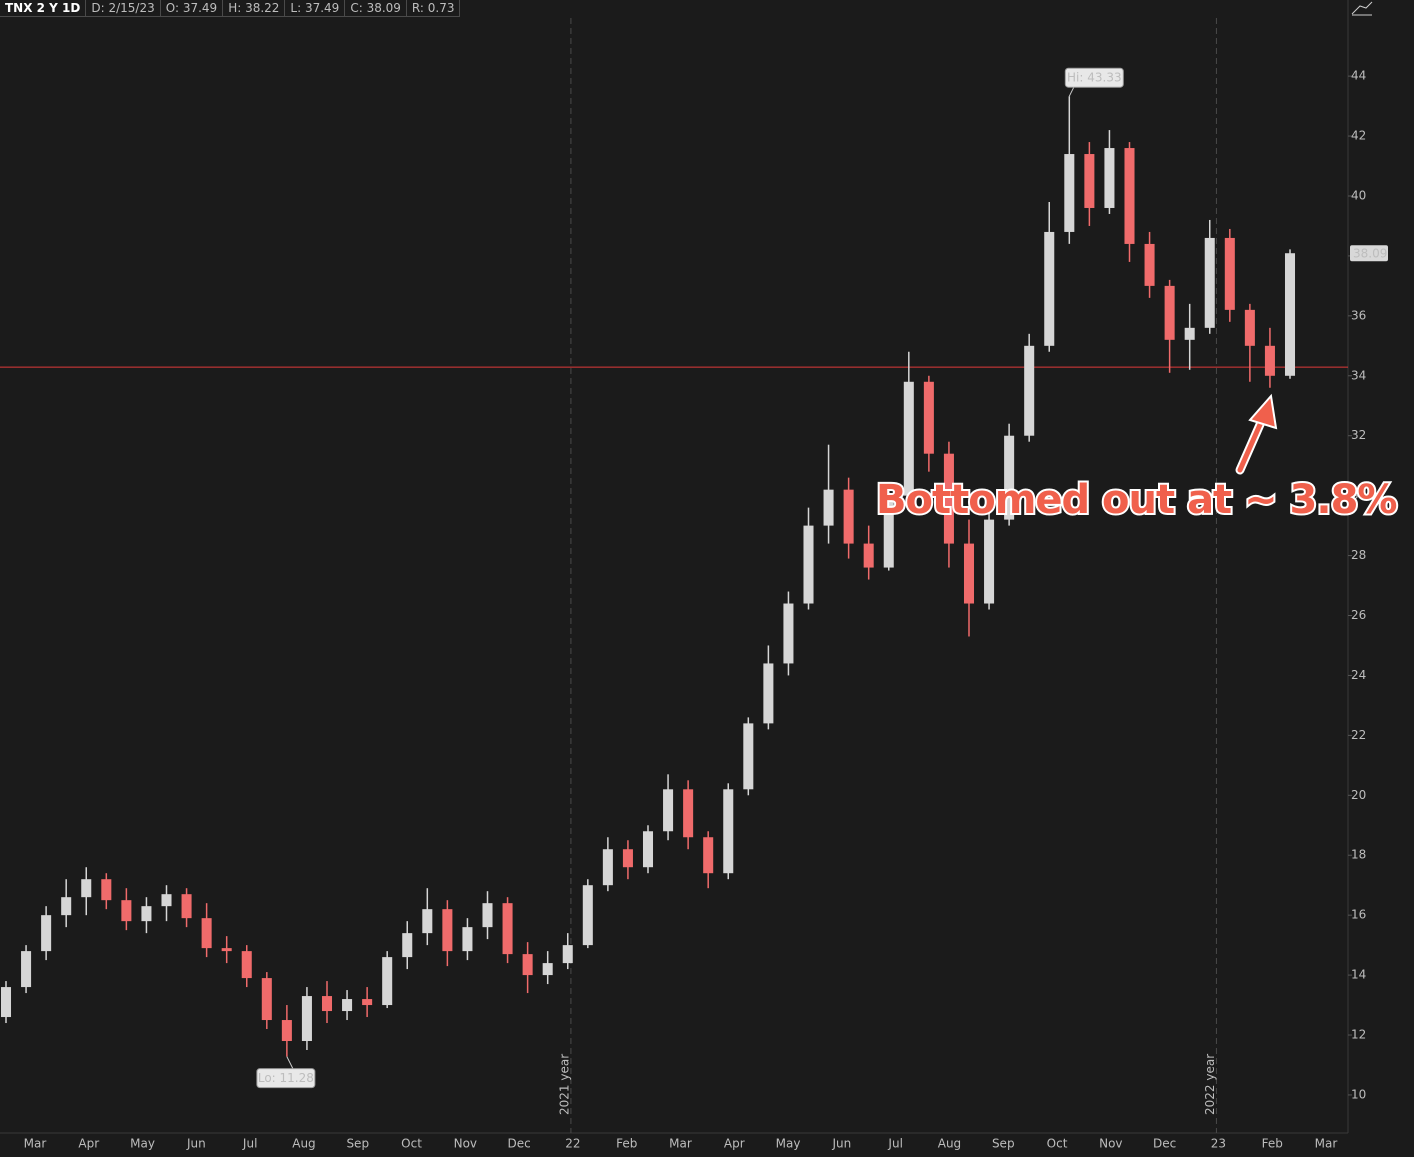  What do you see at coordinates (1358, 435) in the screenshot?
I see `y-tick-label: 32` at bounding box center [1358, 435].